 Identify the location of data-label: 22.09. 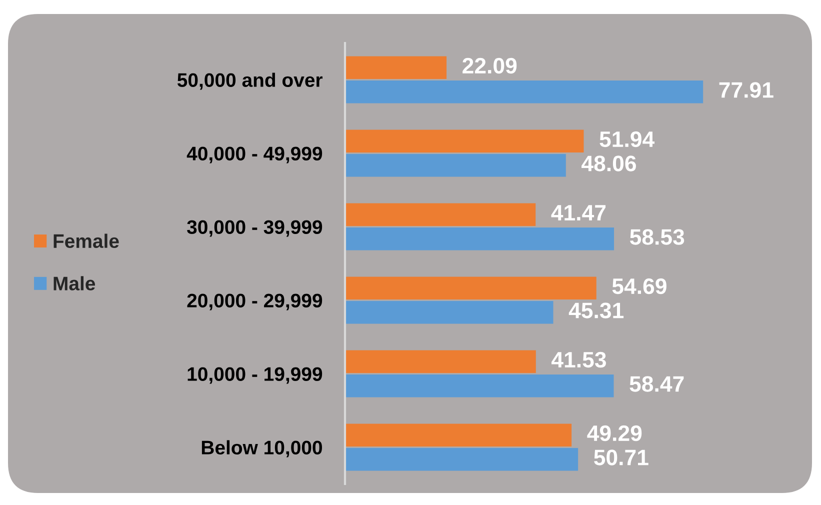
(489, 66).